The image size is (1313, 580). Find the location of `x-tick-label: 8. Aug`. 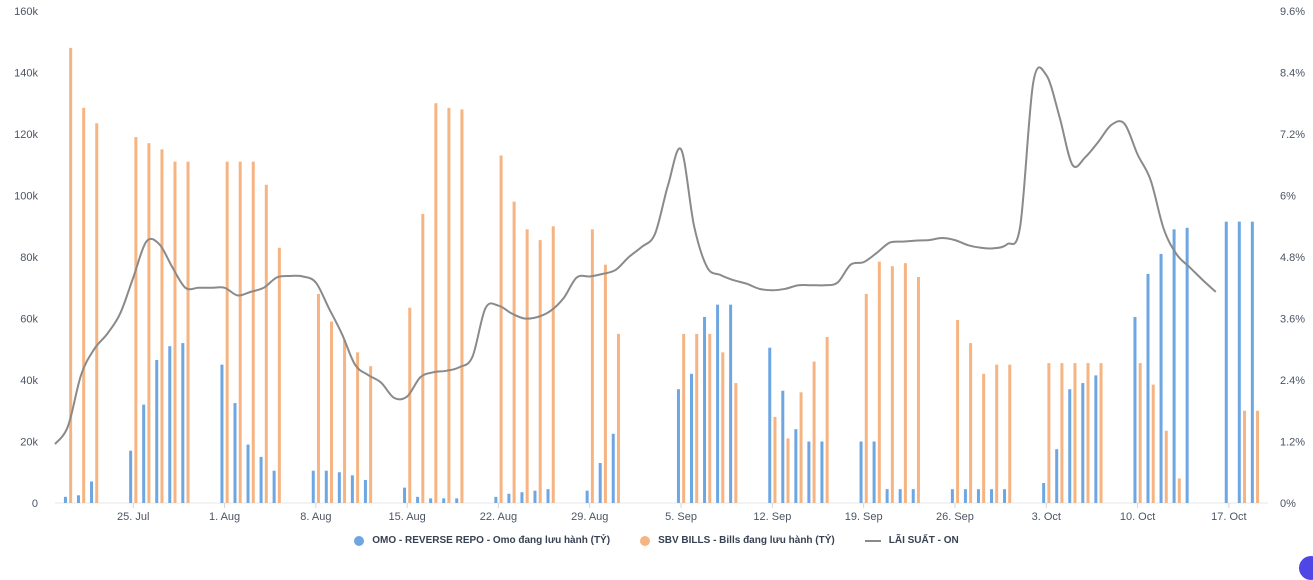

x-tick-label: 8. Aug is located at coordinates (315, 517).